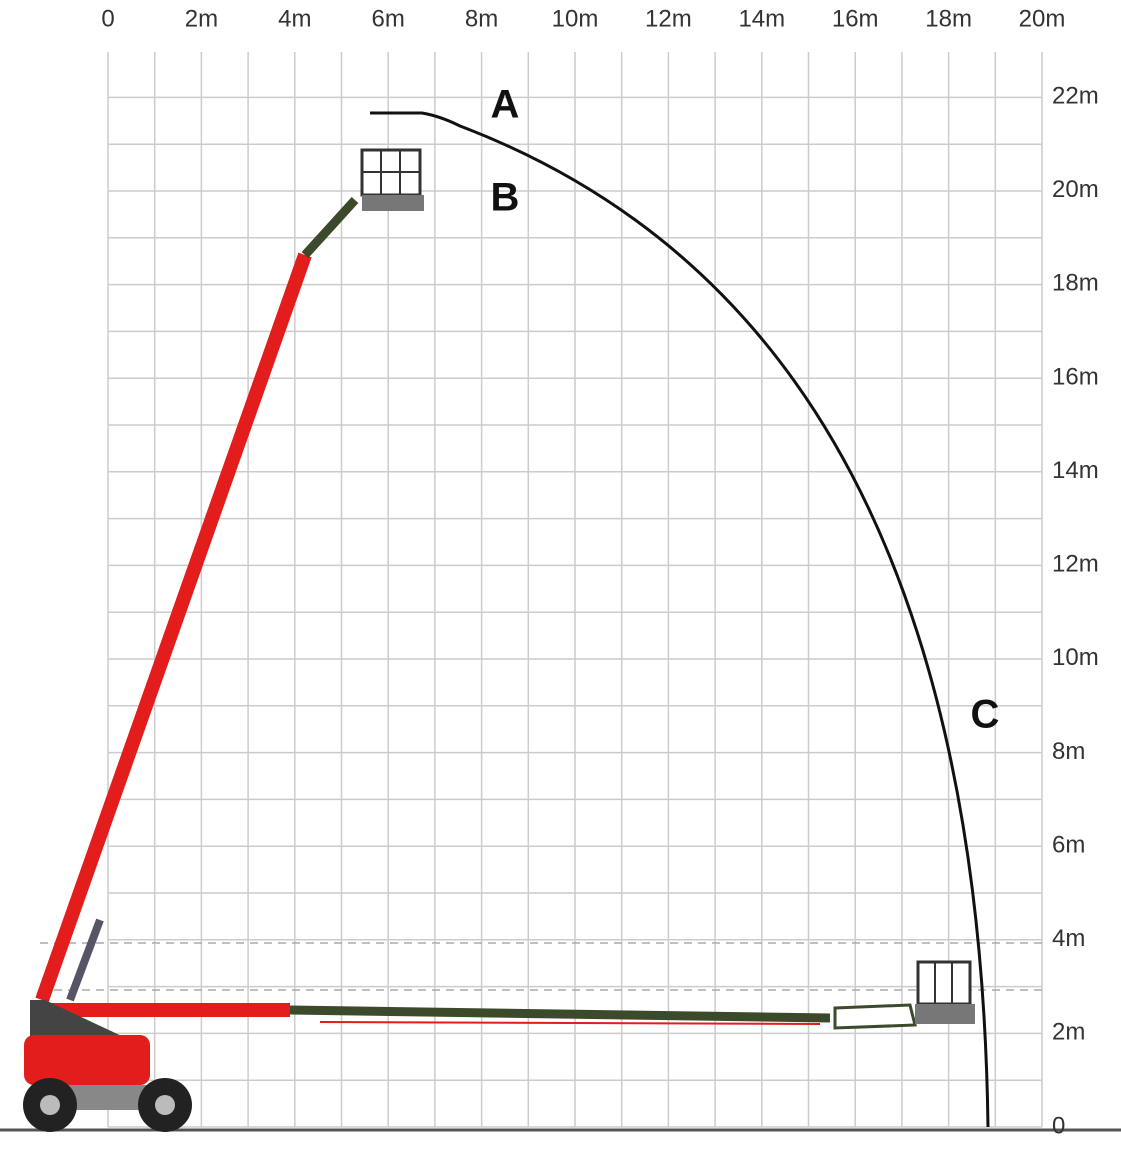  I want to click on boom-line, so click(570, 1023).